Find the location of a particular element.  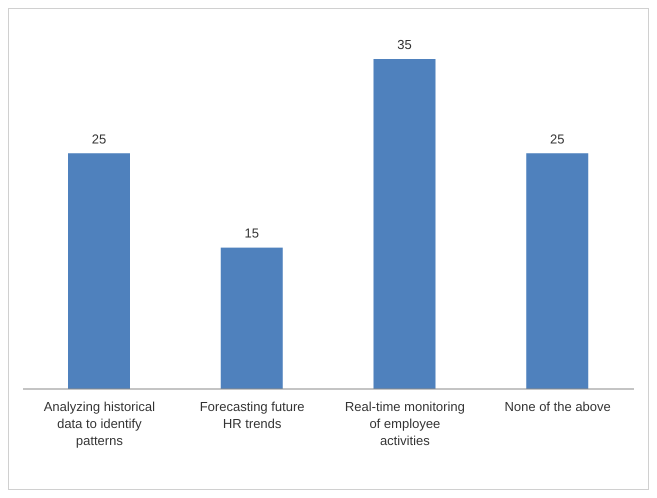

data-label: 15 is located at coordinates (251, 233).